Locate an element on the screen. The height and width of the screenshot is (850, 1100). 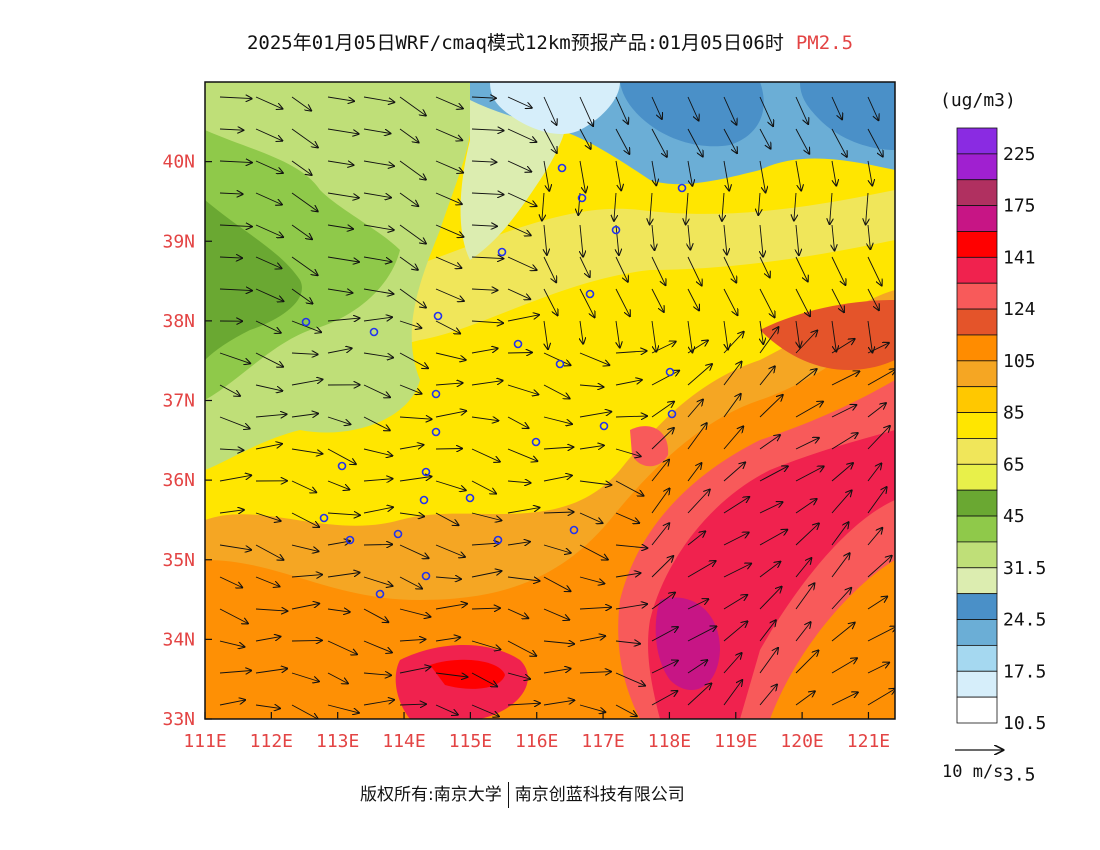
lon-tick-label: 121E is located at coordinates (868, 741).